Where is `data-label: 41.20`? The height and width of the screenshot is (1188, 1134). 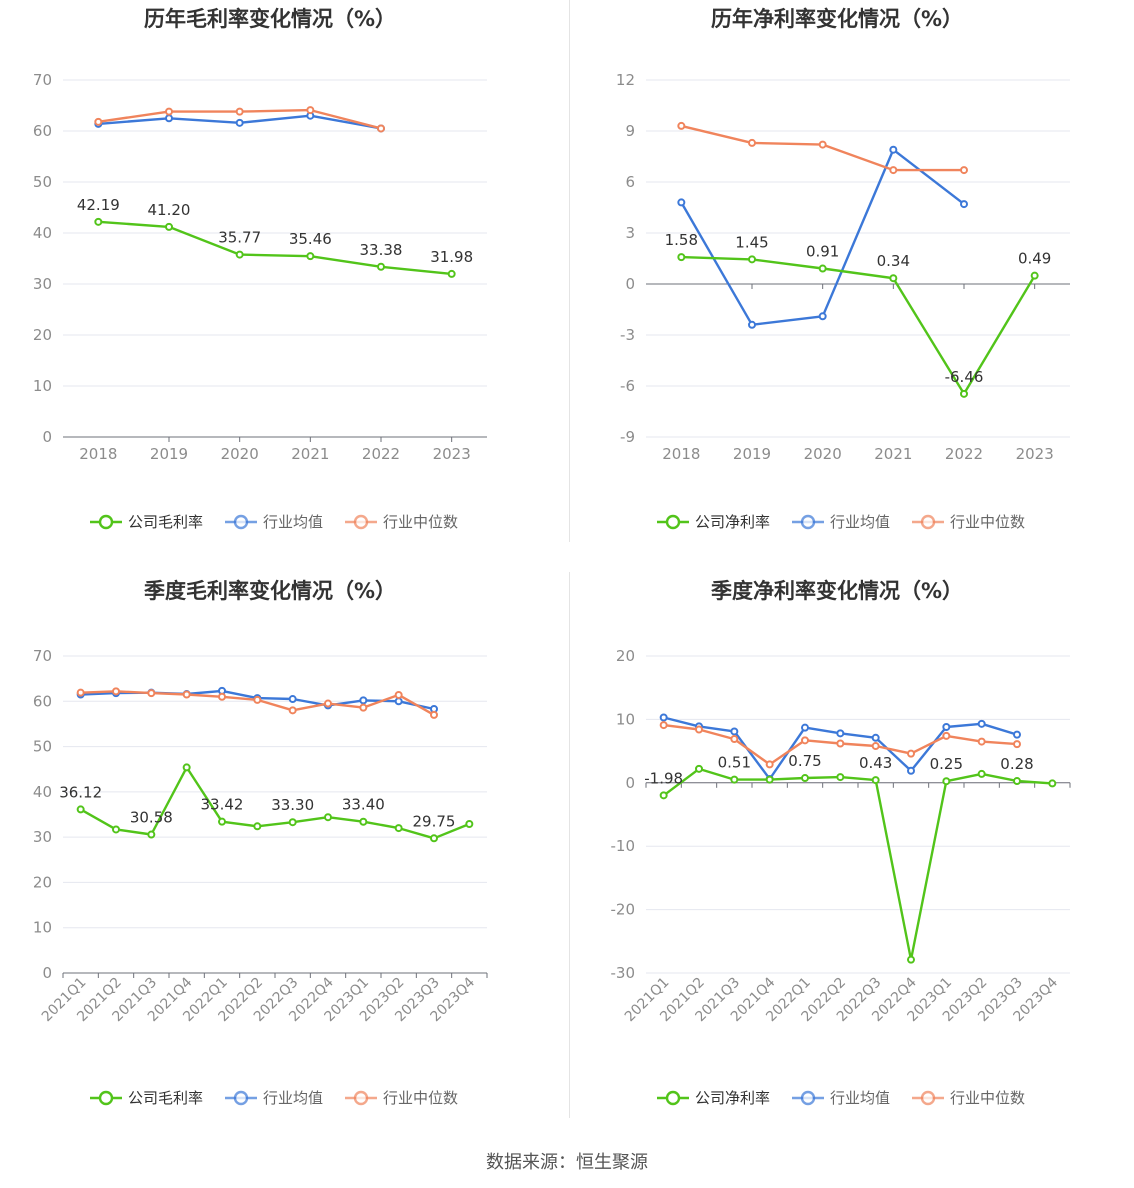
data-label: 41.20 is located at coordinates (169, 210).